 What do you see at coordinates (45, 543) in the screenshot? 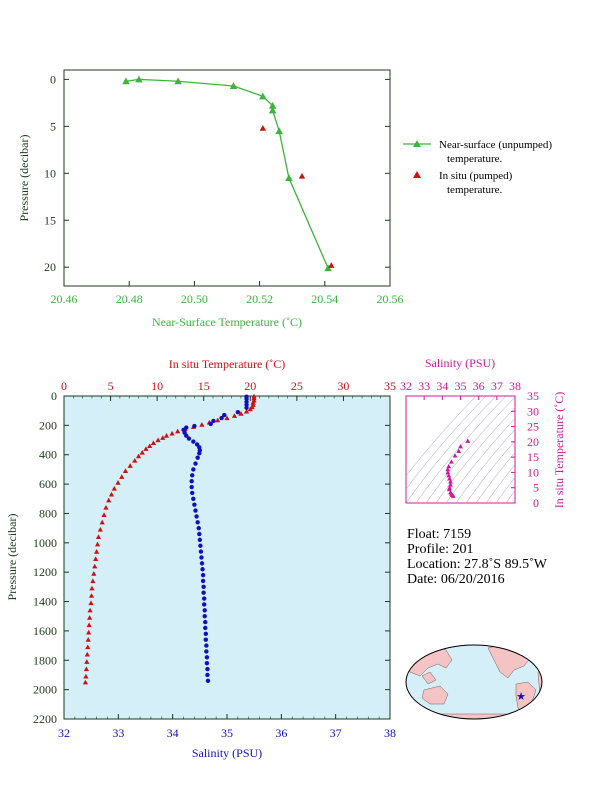
I see `pressure-tick-label: 1000` at bounding box center [45, 543].